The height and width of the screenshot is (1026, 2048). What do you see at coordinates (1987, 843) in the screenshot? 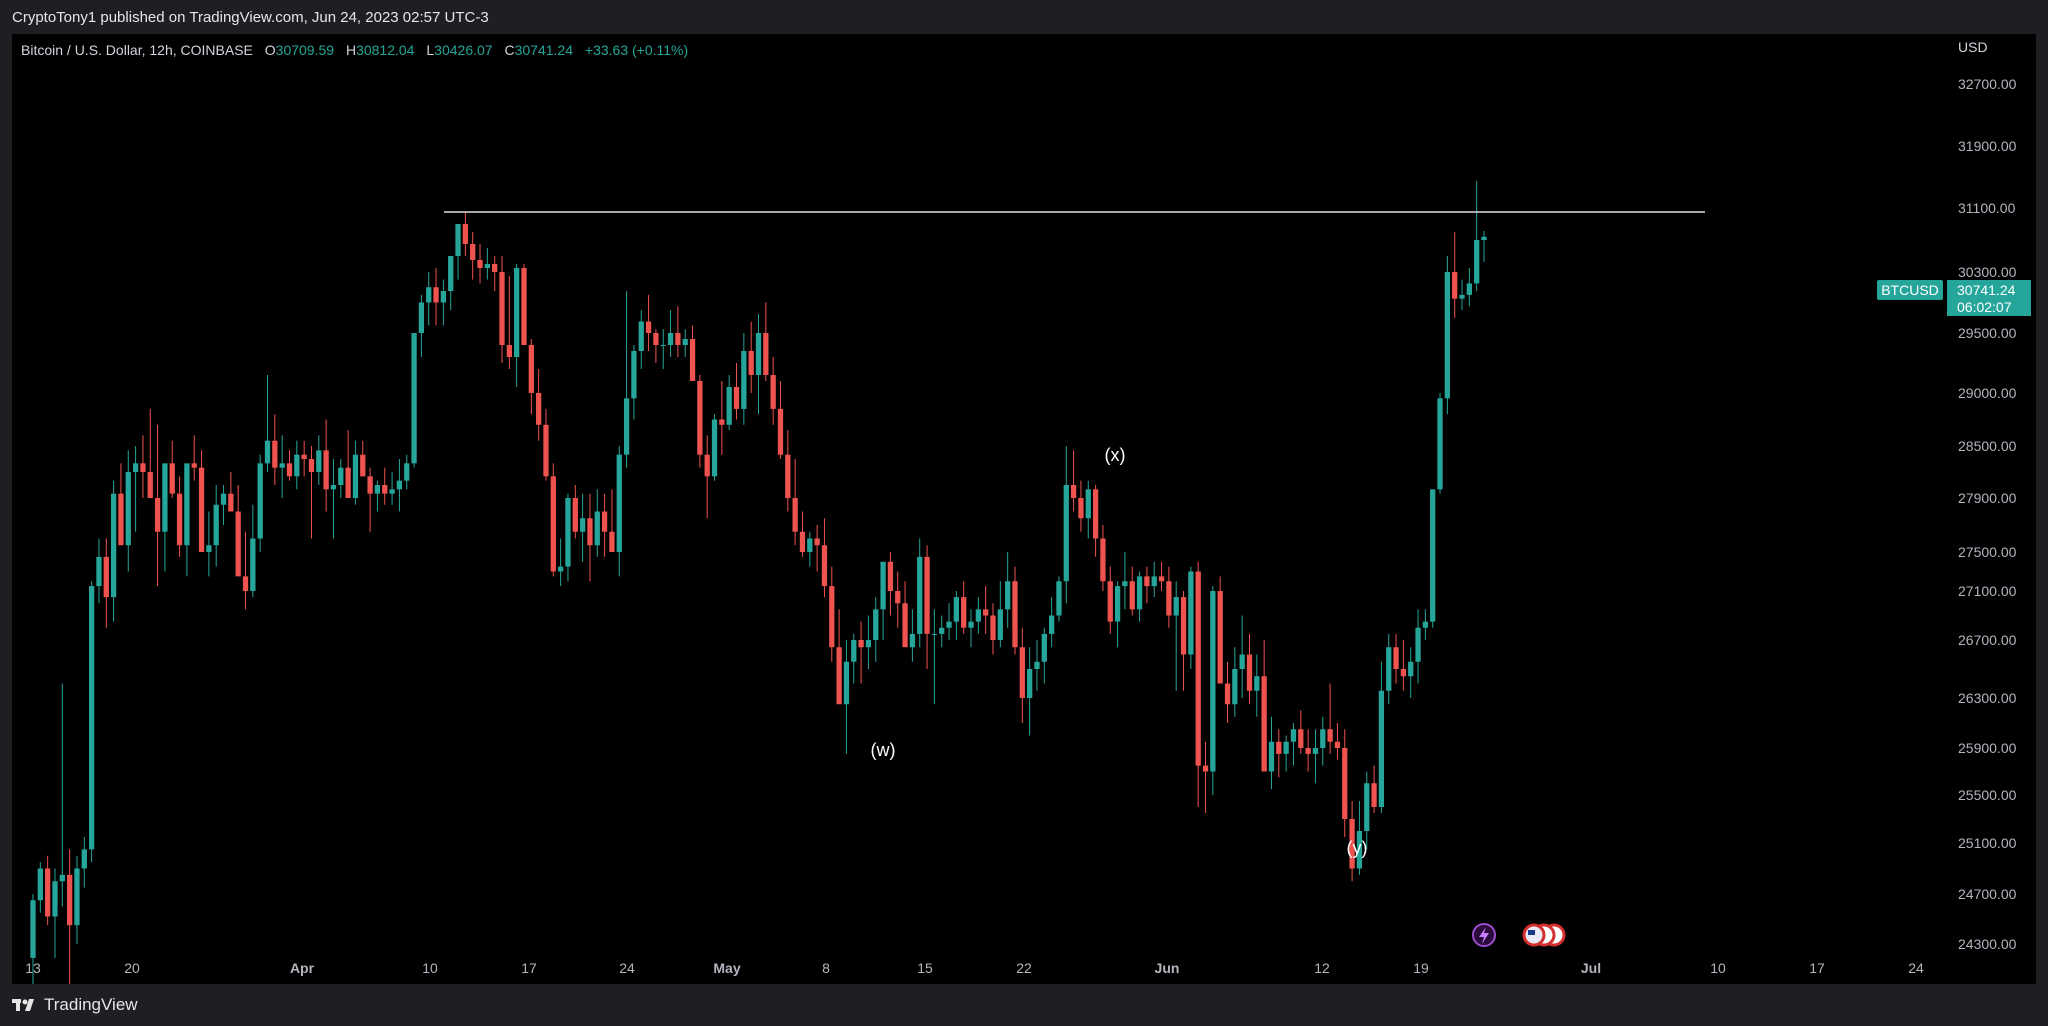
I see `price-tick-label: 25100.00` at bounding box center [1987, 843].